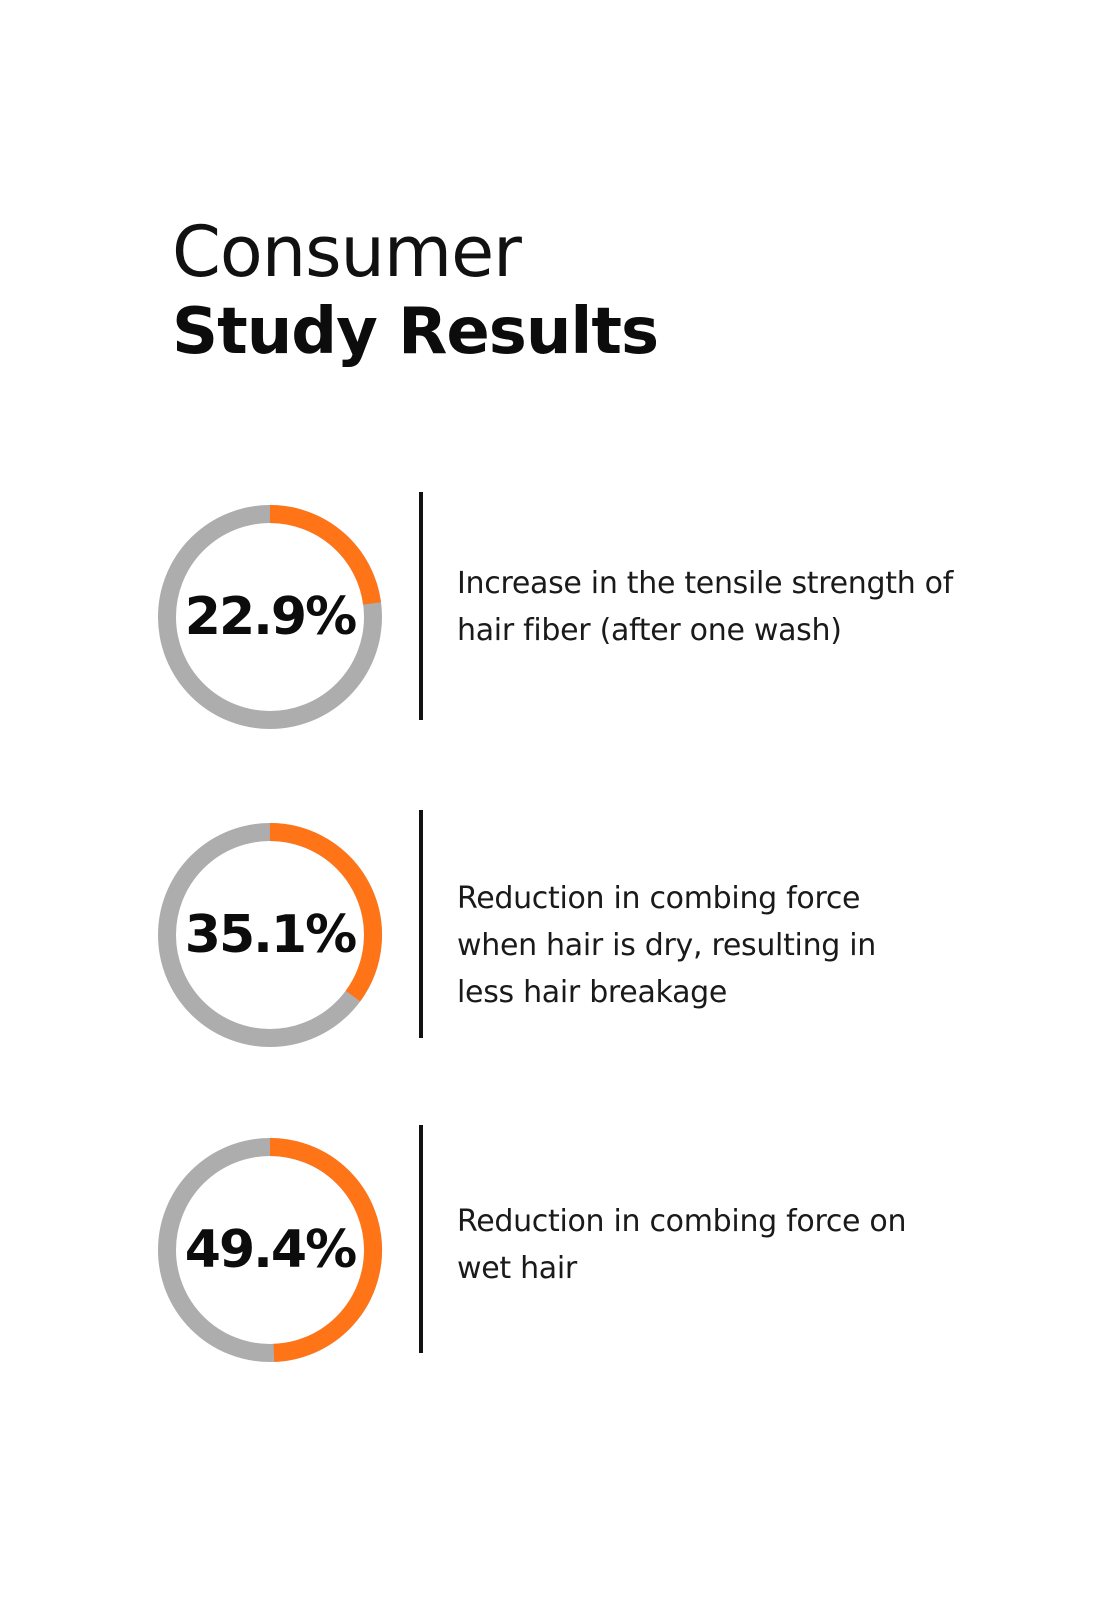  I want to click on donut-chart: 49.4%, so click(270, 1250).